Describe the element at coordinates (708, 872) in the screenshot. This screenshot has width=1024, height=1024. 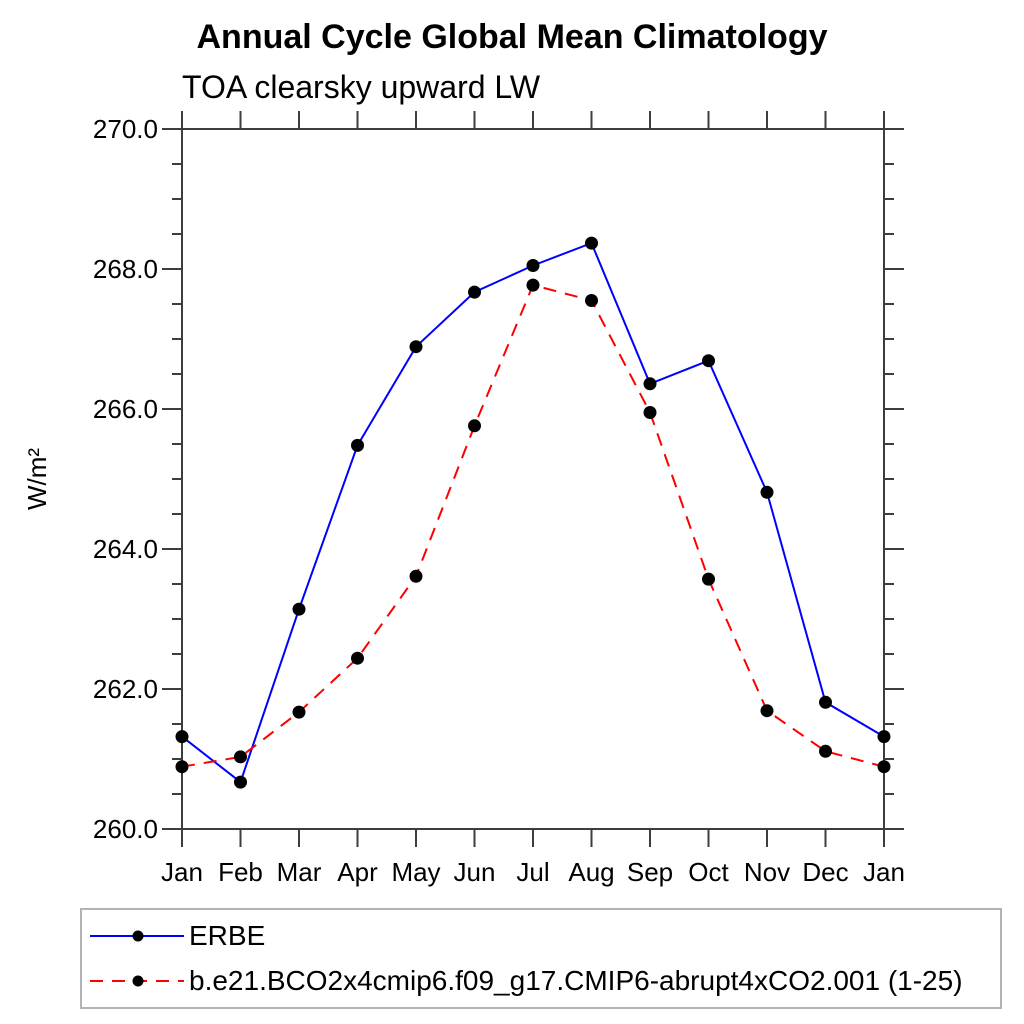
I see `x-tick-label: Oct` at that location.